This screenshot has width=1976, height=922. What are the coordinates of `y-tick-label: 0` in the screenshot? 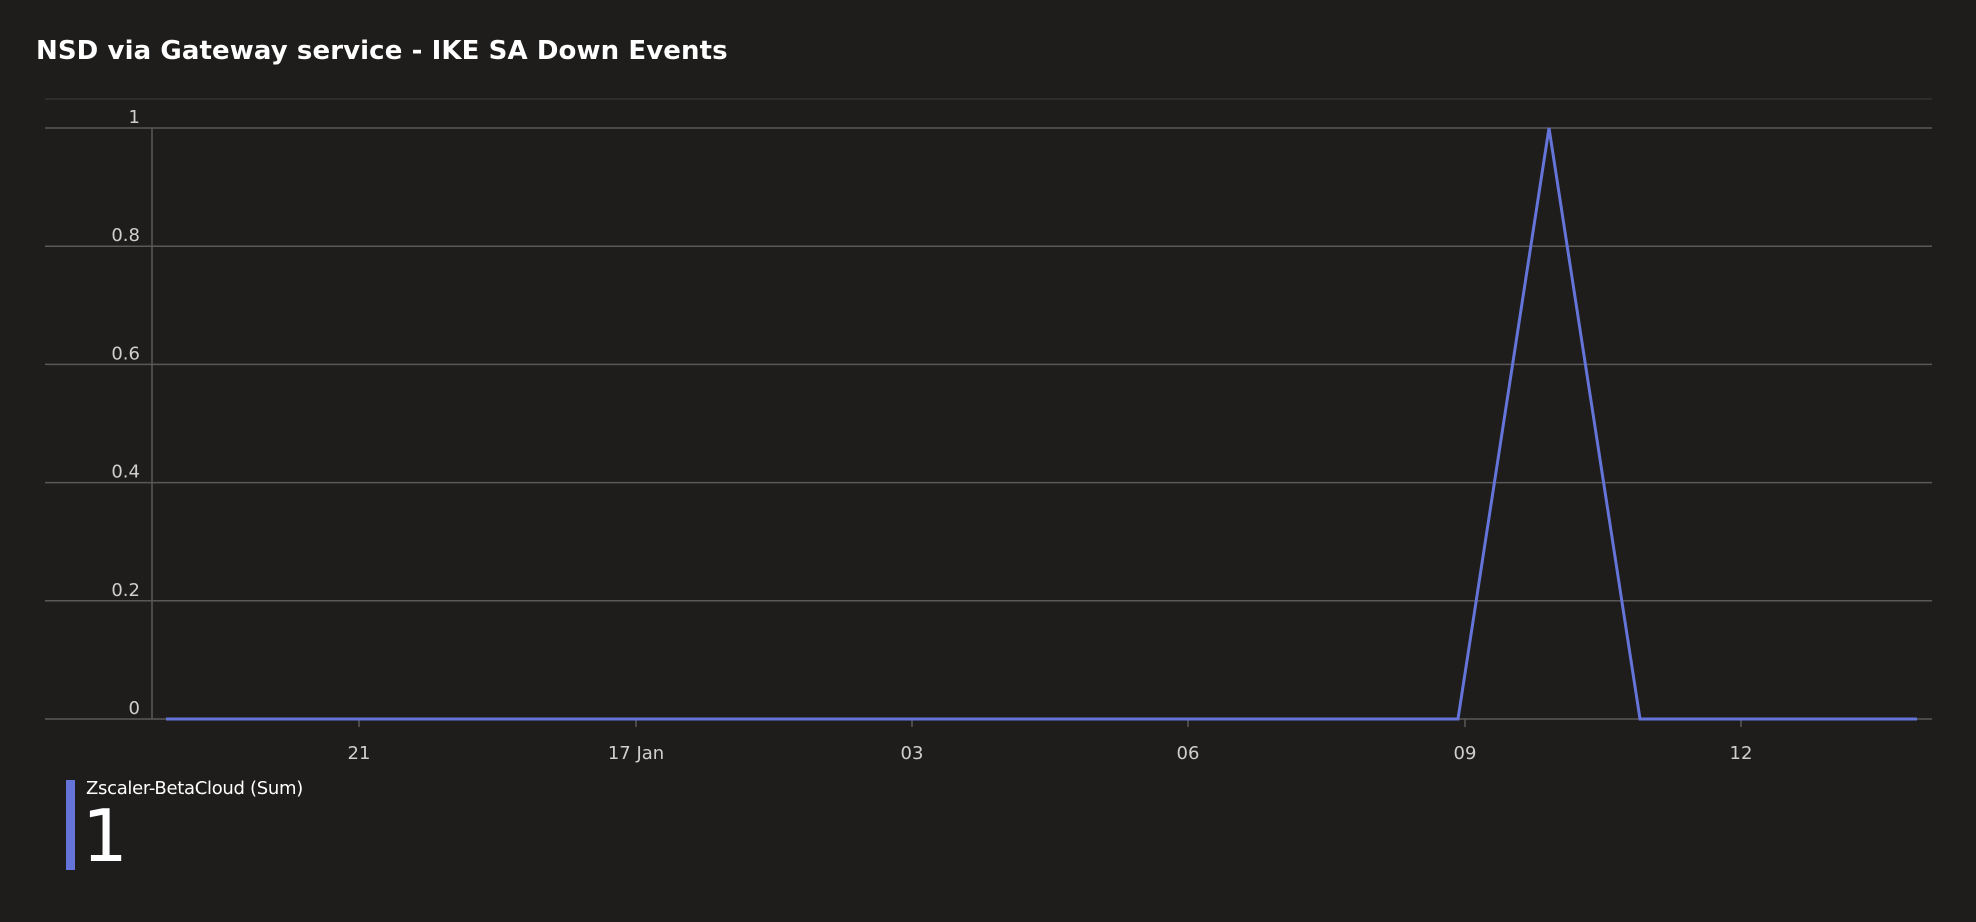 It's located at (134, 708).